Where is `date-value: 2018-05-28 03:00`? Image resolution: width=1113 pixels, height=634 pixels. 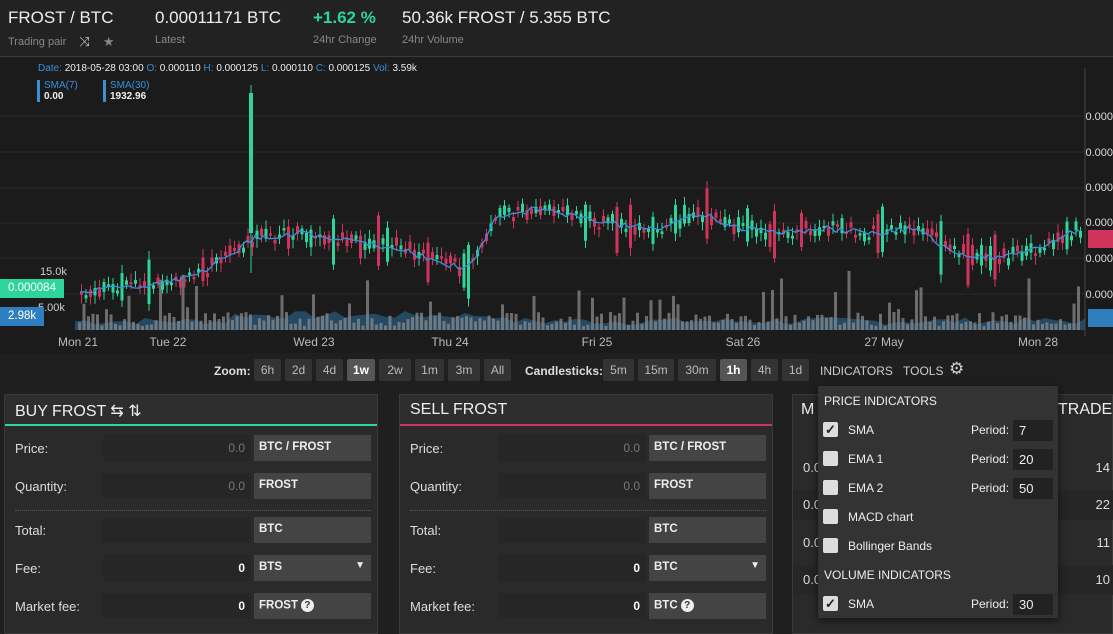
date-value: 2018-05-28 03:00 is located at coordinates (104, 68).